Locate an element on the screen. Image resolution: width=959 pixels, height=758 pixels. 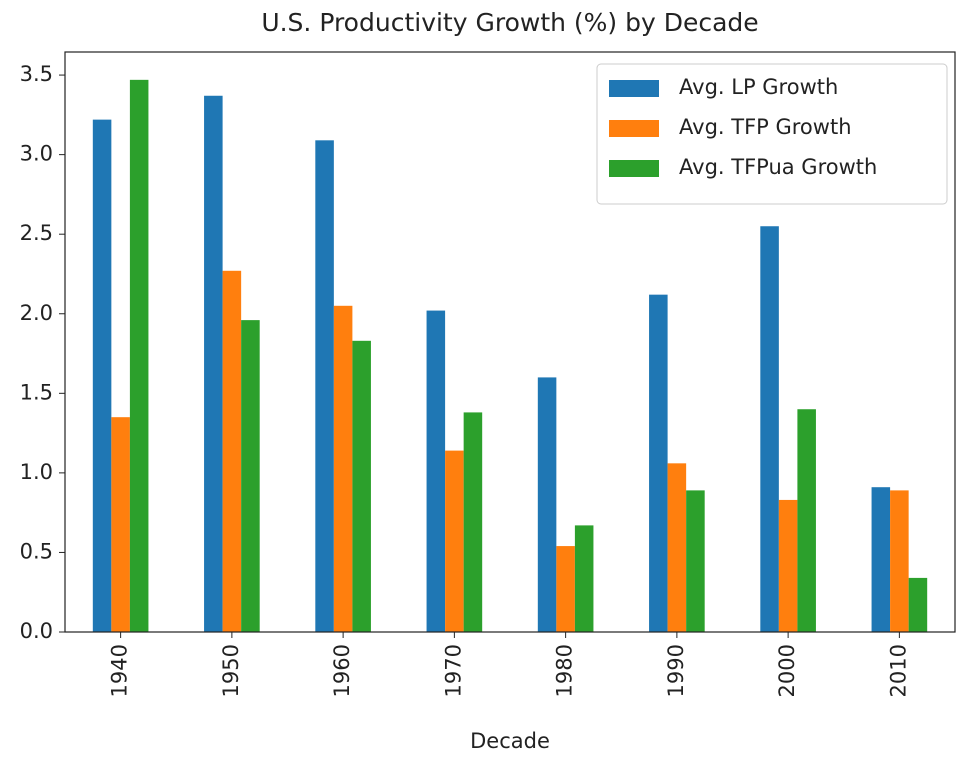
y-tick-label: 2.0 is located at coordinates (36, 313).